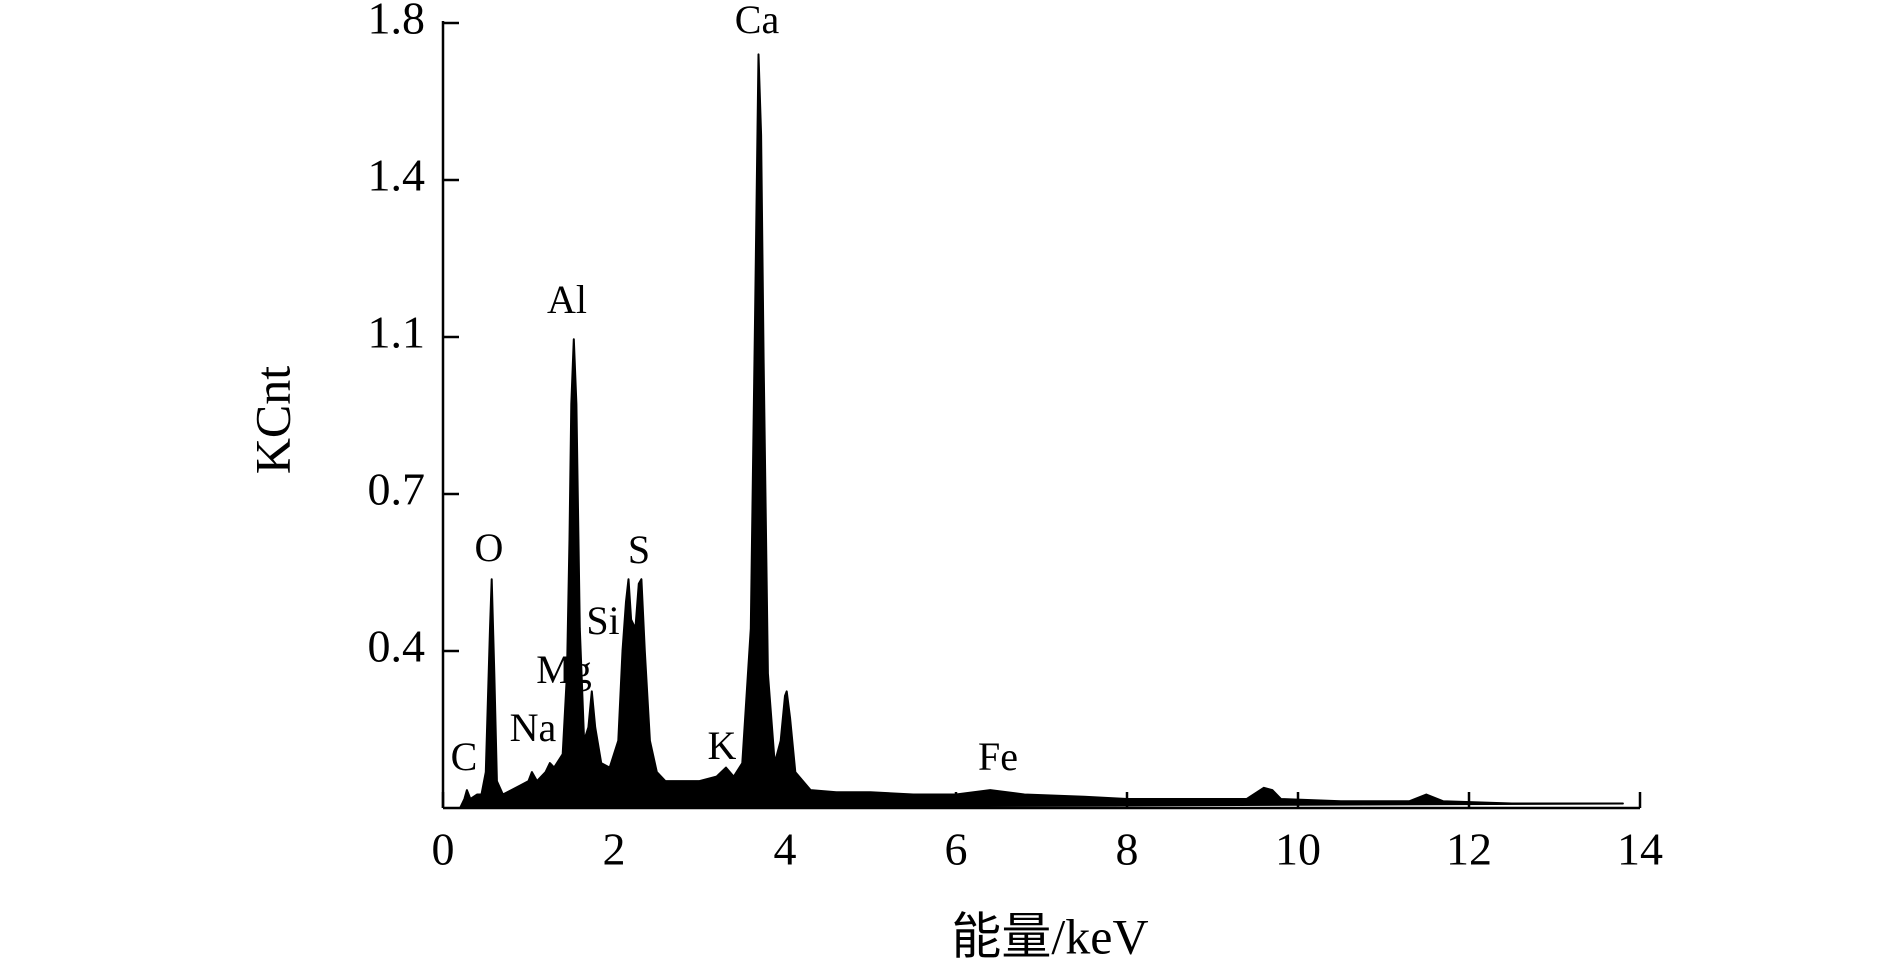 This screenshot has height=973, width=1889. What do you see at coordinates (397, 646) in the screenshot?
I see `y-tick-label: 0.4` at bounding box center [397, 646].